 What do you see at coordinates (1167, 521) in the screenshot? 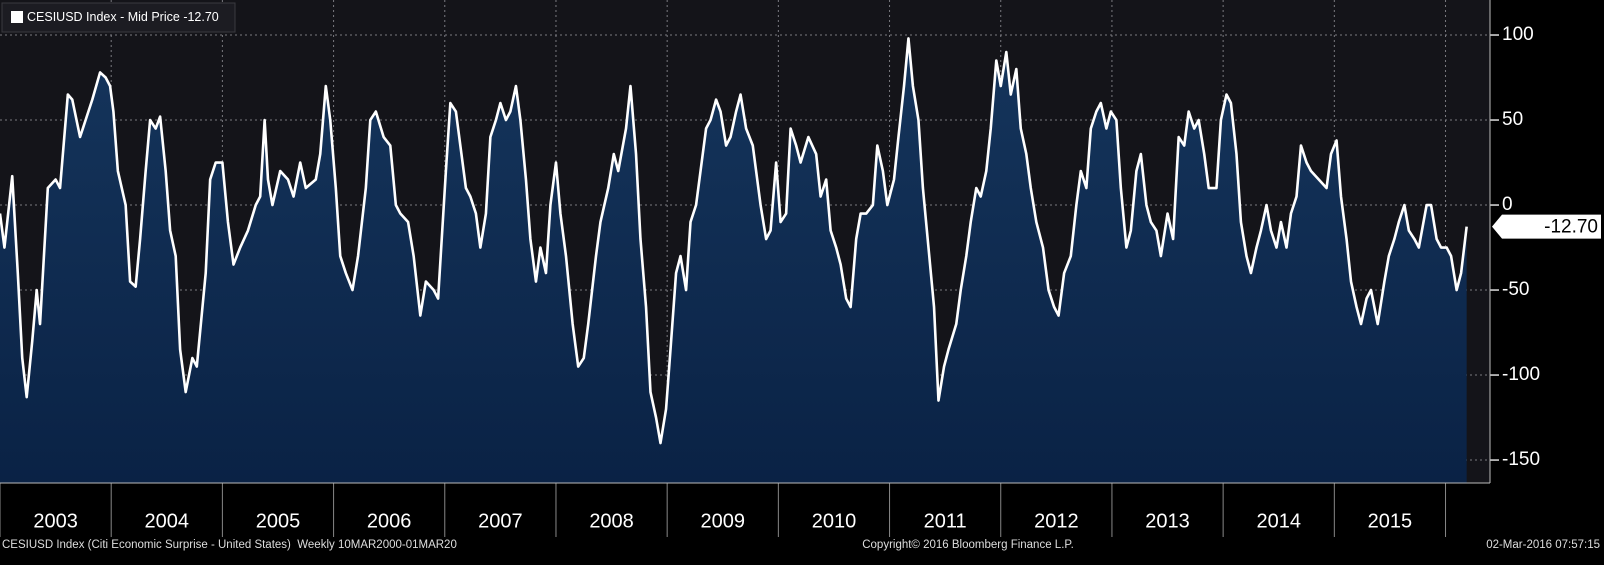
I see `x-tick-label: 2013` at bounding box center [1167, 521].